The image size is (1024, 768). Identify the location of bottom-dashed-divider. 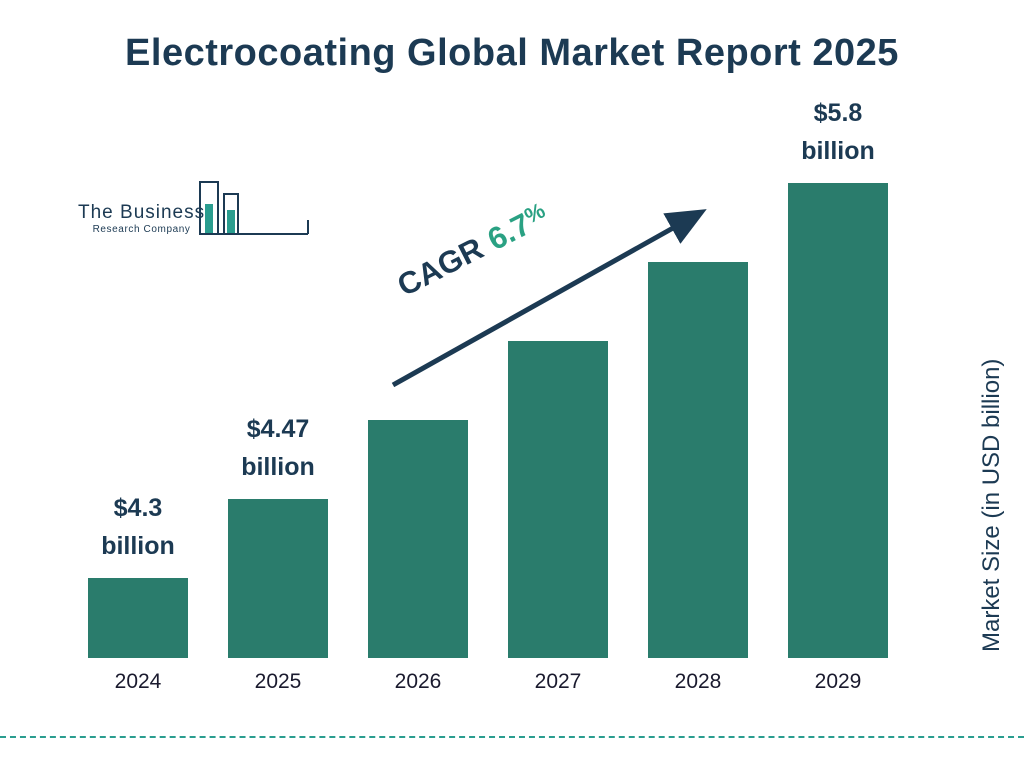
(512, 737).